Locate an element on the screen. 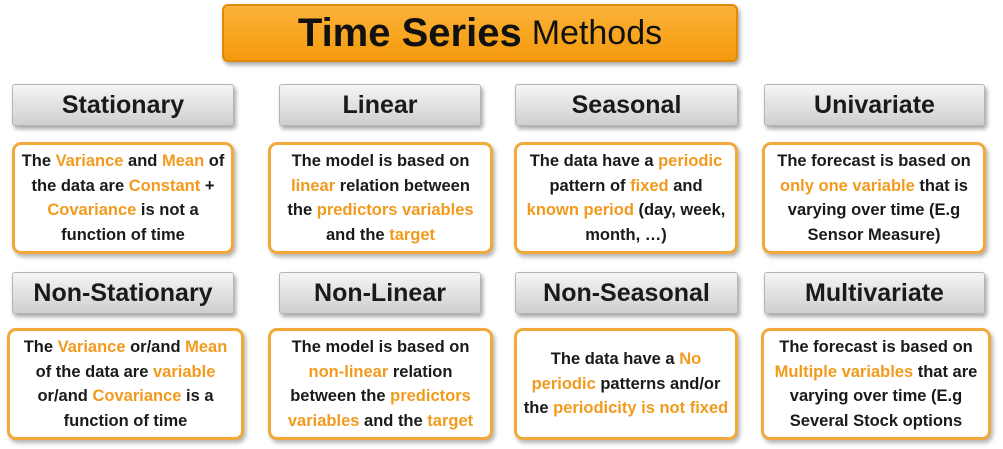  highlight-term: only one variable is located at coordinates (847, 185).